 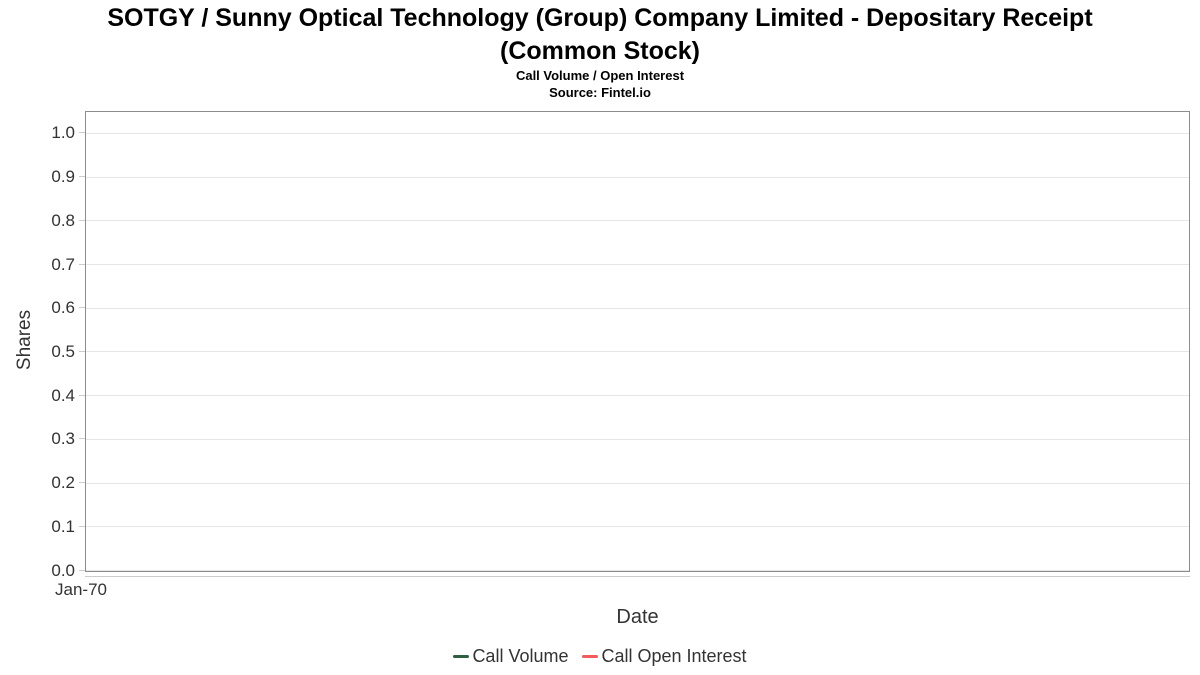 What do you see at coordinates (63, 351) in the screenshot?
I see `y-tick-label: 0.5` at bounding box center [63, 351].